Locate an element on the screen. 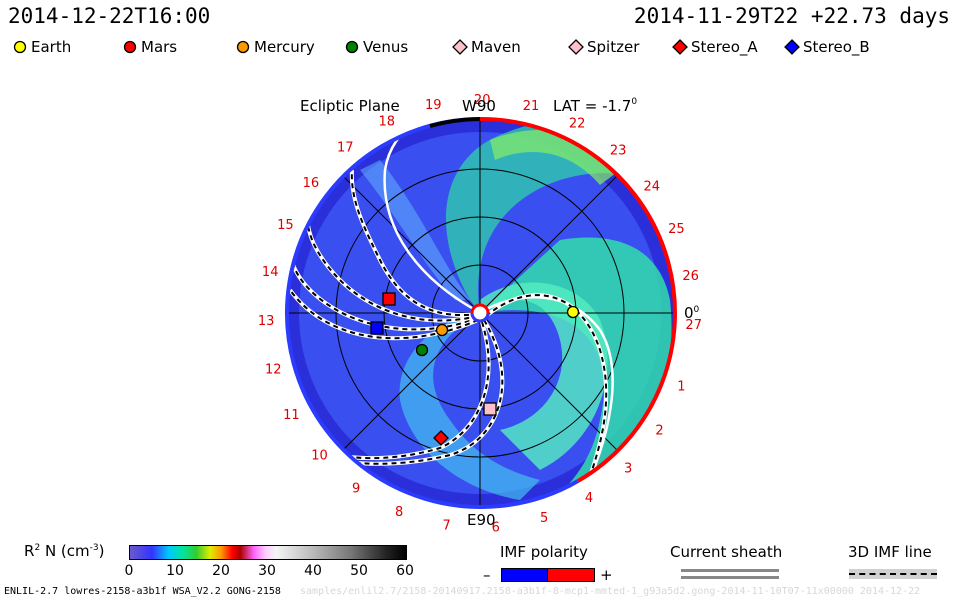  plot-title: Ecliptic Plane is located at coordinates (350, 106).